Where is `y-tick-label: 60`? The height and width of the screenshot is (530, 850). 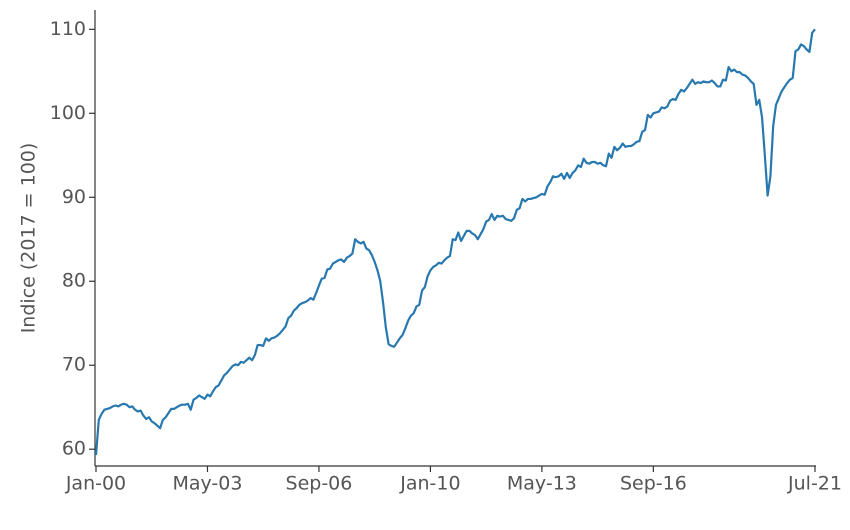 y-tick-label: 60 is located at coordinates (74, 449).